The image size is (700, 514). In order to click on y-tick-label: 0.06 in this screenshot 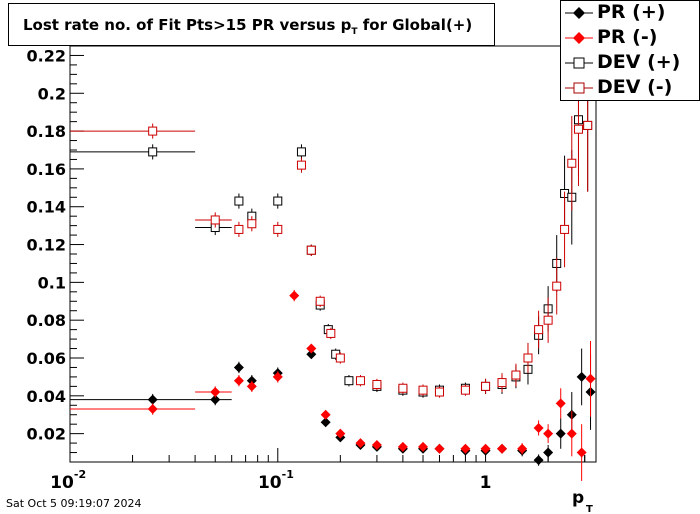, I will do `click(46, 358)`.